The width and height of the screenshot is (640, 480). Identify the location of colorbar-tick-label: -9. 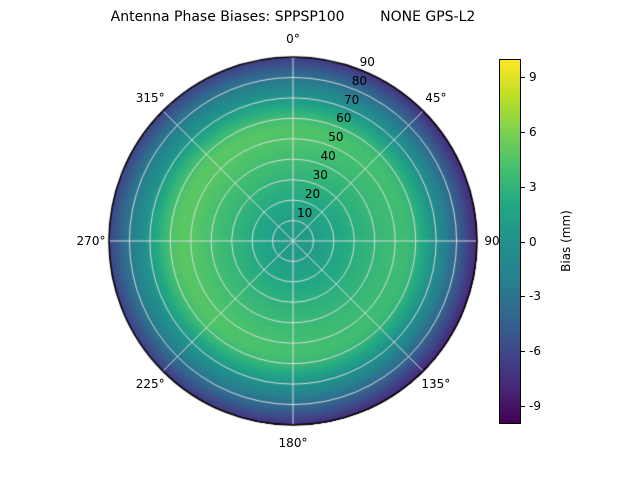
(535, 405).